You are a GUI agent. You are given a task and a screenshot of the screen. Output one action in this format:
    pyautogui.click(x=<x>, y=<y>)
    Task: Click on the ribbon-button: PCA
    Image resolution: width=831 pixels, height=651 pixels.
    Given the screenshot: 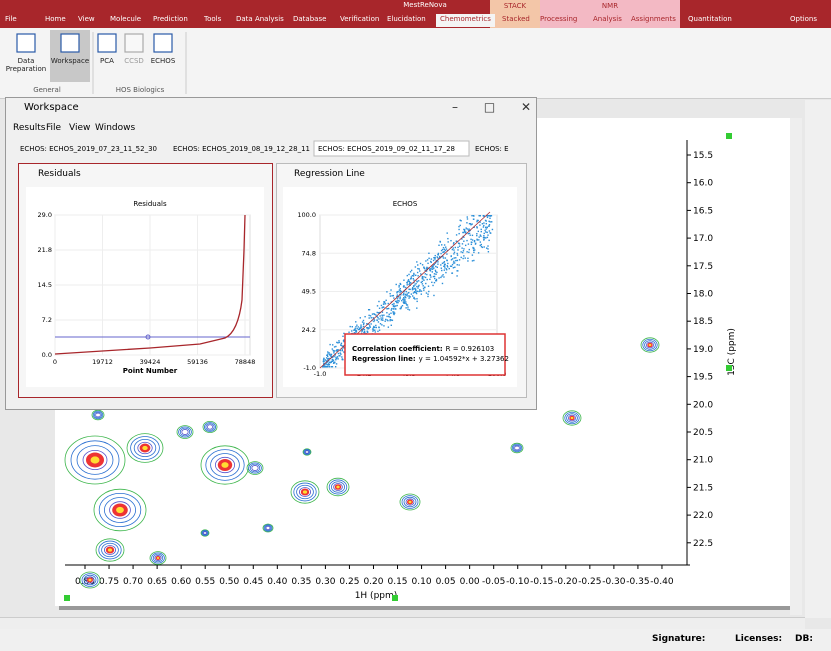 What is the action you would take?
    pyautogui.click(x=107, y=61)
    